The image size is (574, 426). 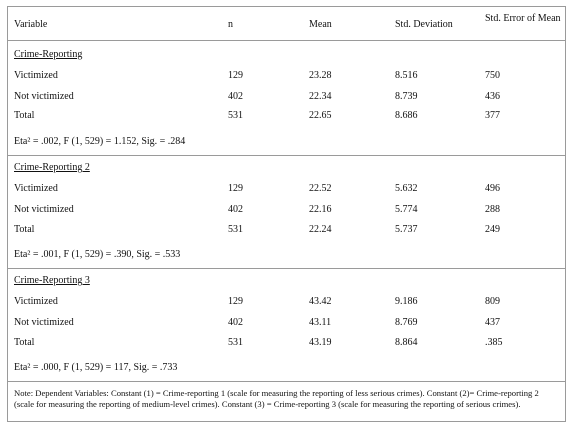 I want to click on cell-sd: 8.739, so click(x=406, y=96).